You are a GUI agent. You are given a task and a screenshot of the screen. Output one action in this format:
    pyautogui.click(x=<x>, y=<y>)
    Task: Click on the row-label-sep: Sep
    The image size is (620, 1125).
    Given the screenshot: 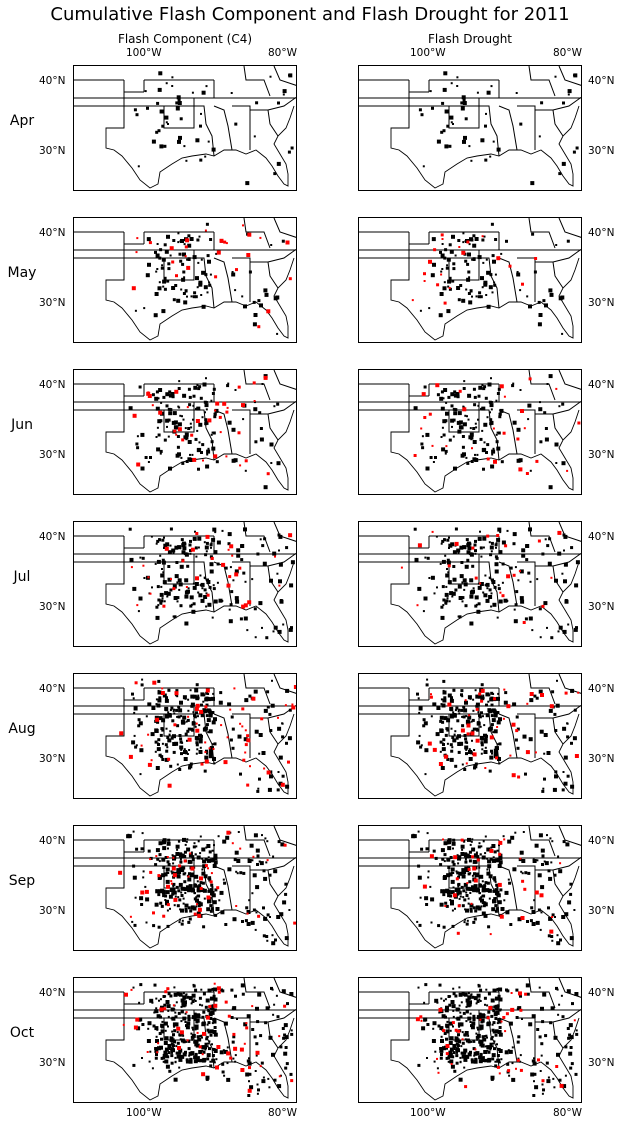 What is the action you would take?
    pyautogui.click(x=22, y=881)
    